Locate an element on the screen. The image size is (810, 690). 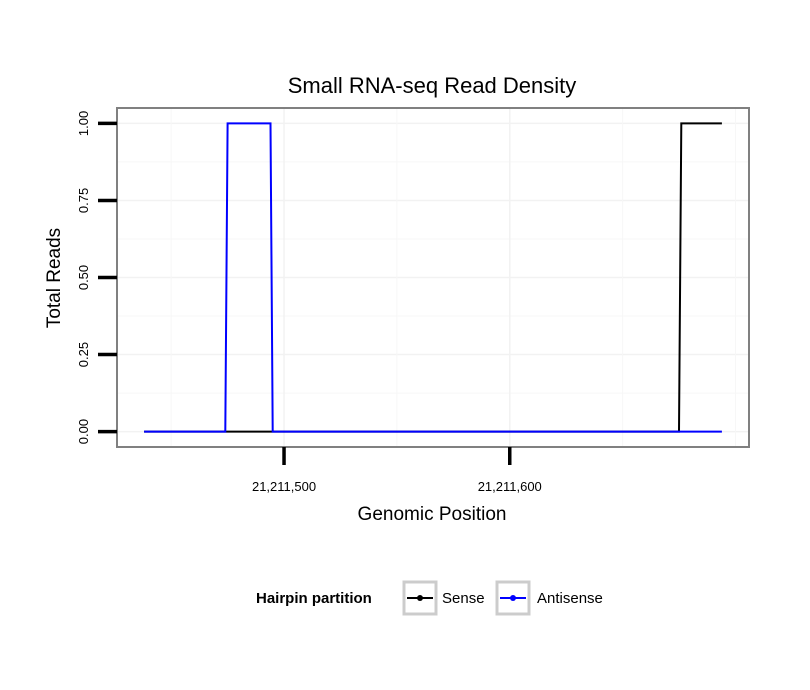
legend-label-antisense: Antisense is located at coordinates (570, 598).